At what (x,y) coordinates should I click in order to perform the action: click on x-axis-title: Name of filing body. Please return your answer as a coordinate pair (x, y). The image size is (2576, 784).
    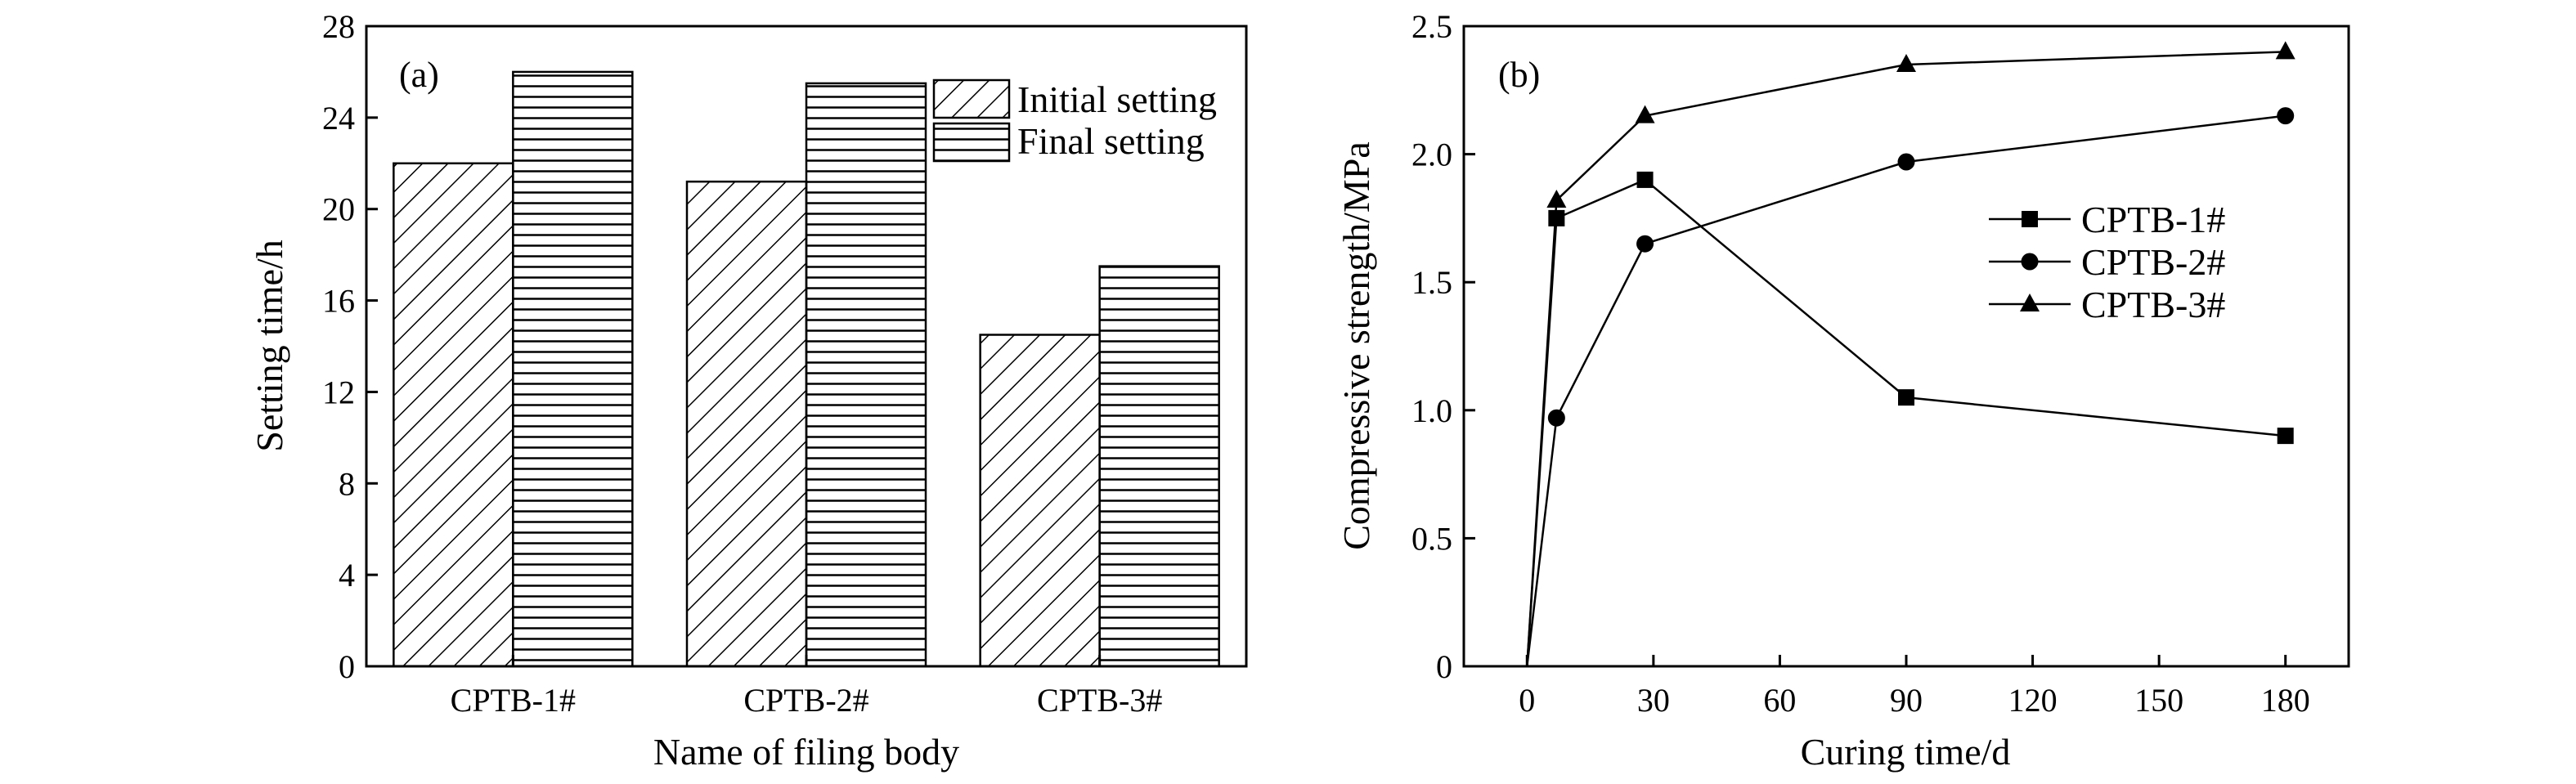
    Looking at the image, I should click on (806, 752).